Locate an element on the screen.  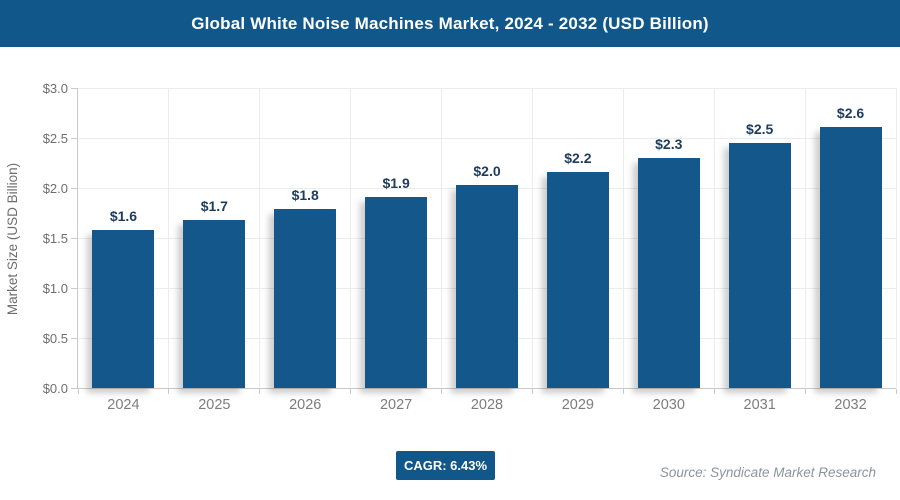
y-tick-label: $2.0 is located at coordinates (55, 188).